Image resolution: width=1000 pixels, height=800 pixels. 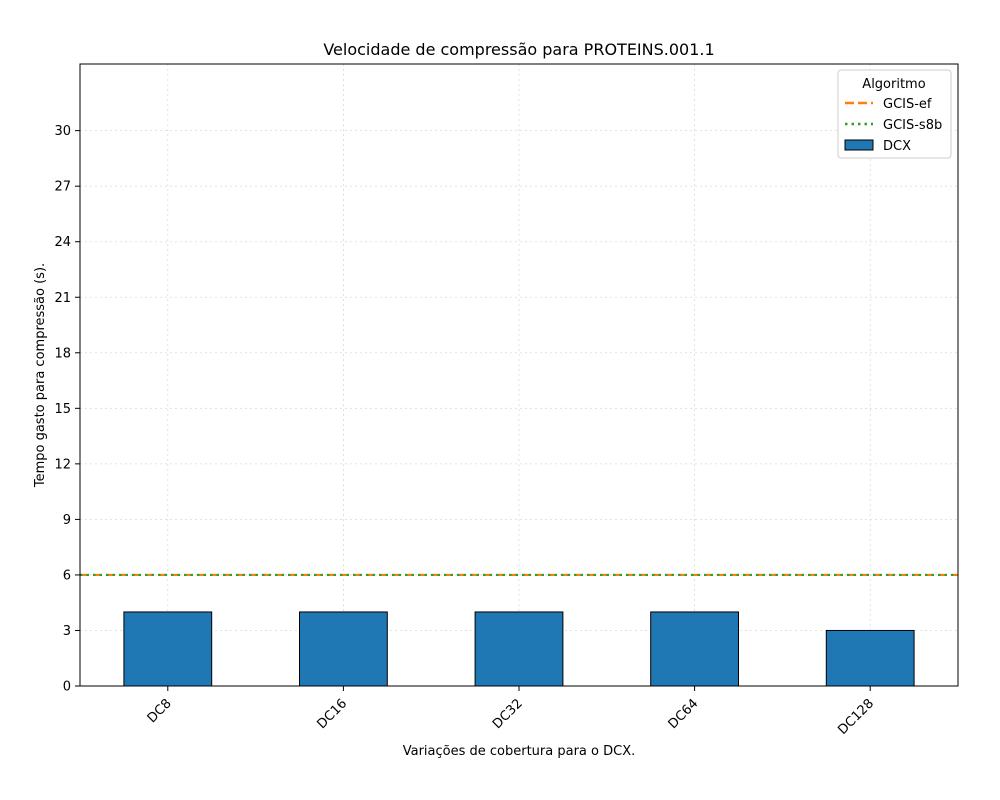 What do you see at coordinates (508, 714) in the screenshot?
I see `x-tick-label: DC32` at bounding box center [508, 714].